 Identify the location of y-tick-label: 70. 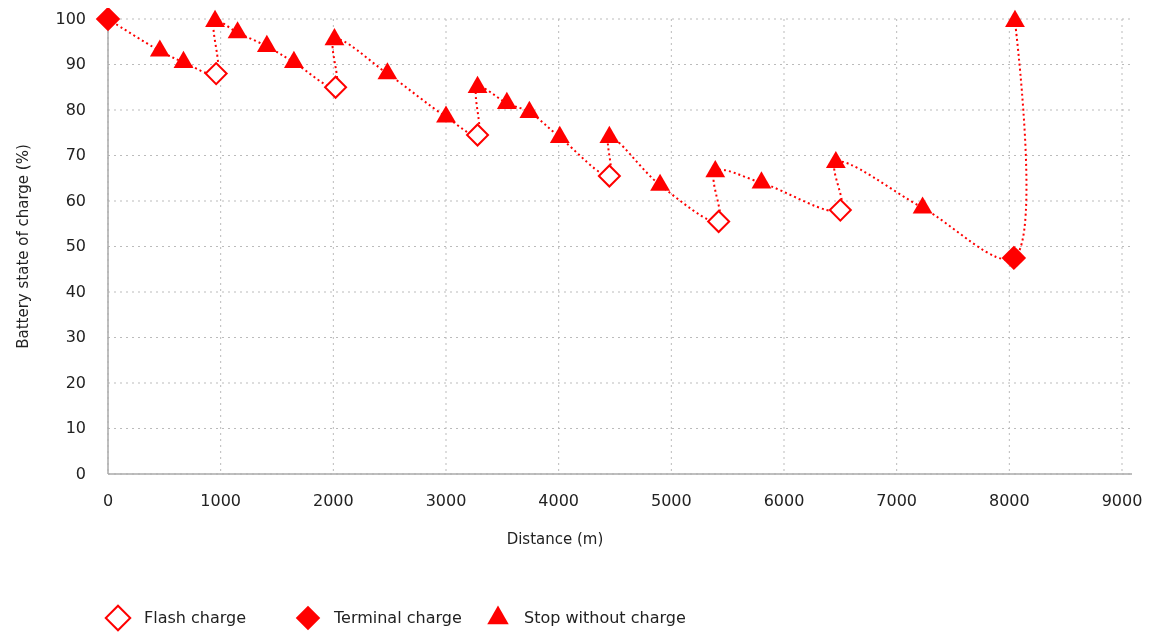
(75, 154).